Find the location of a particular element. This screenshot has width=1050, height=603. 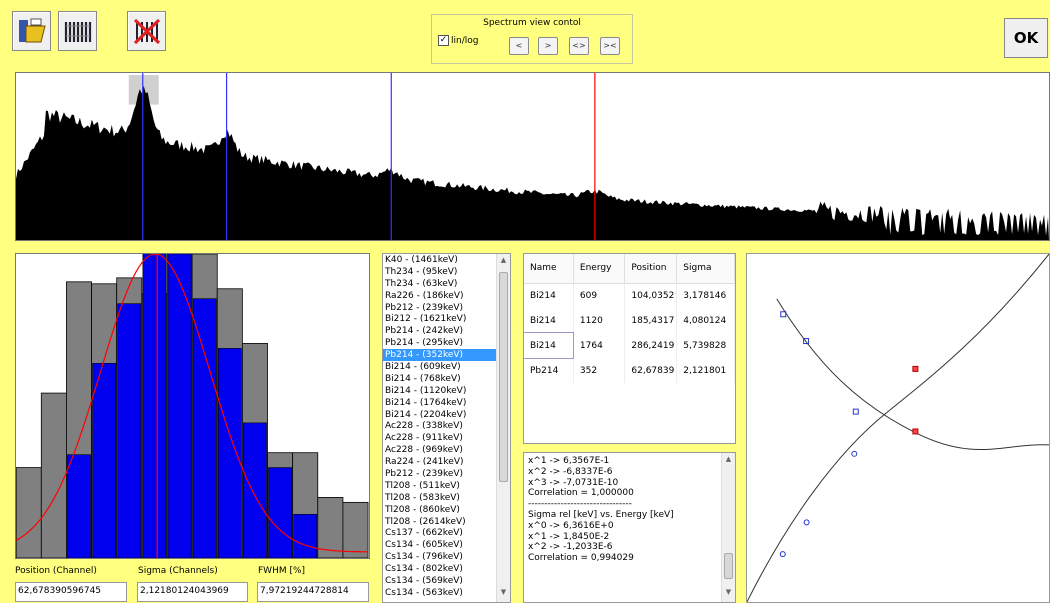

table-row: Bi214 609 104,0352 3,178146 is located at coordinates (629, 295).